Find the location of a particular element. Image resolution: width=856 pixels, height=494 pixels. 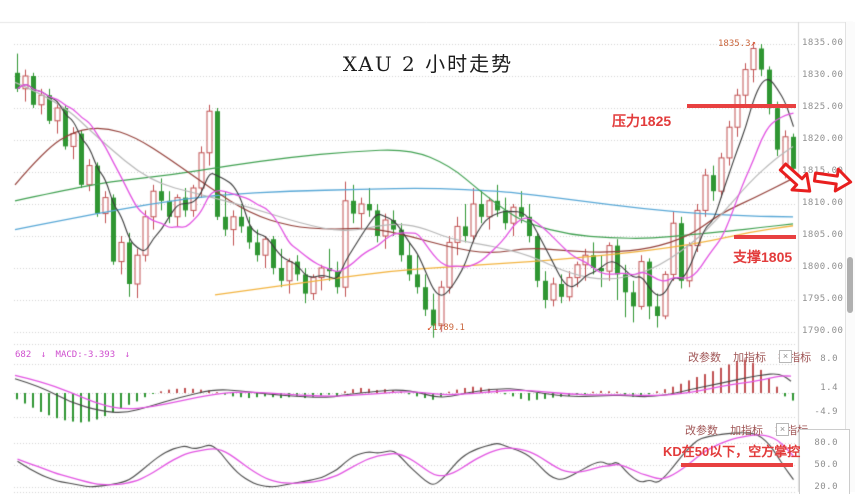

axis-label: 1.4 is located at coordinates (829, 388).